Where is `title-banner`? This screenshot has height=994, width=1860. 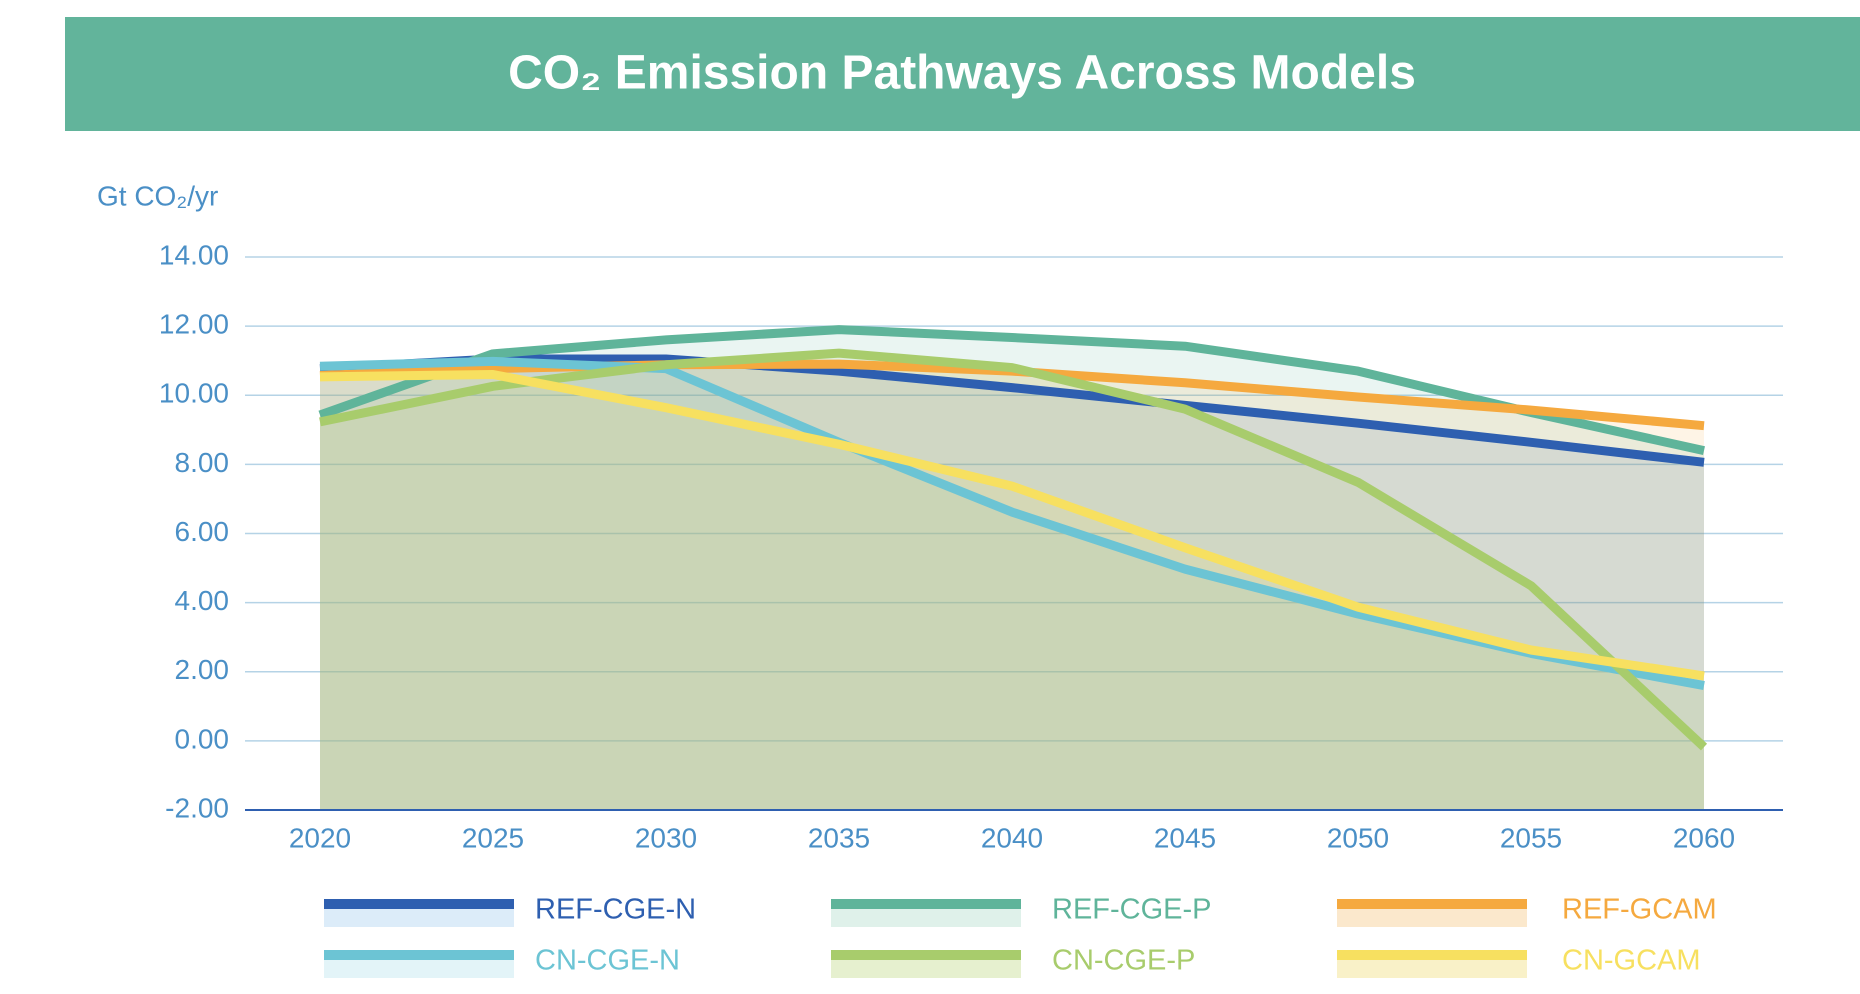 title-banner is located at coordinates (962, 74).